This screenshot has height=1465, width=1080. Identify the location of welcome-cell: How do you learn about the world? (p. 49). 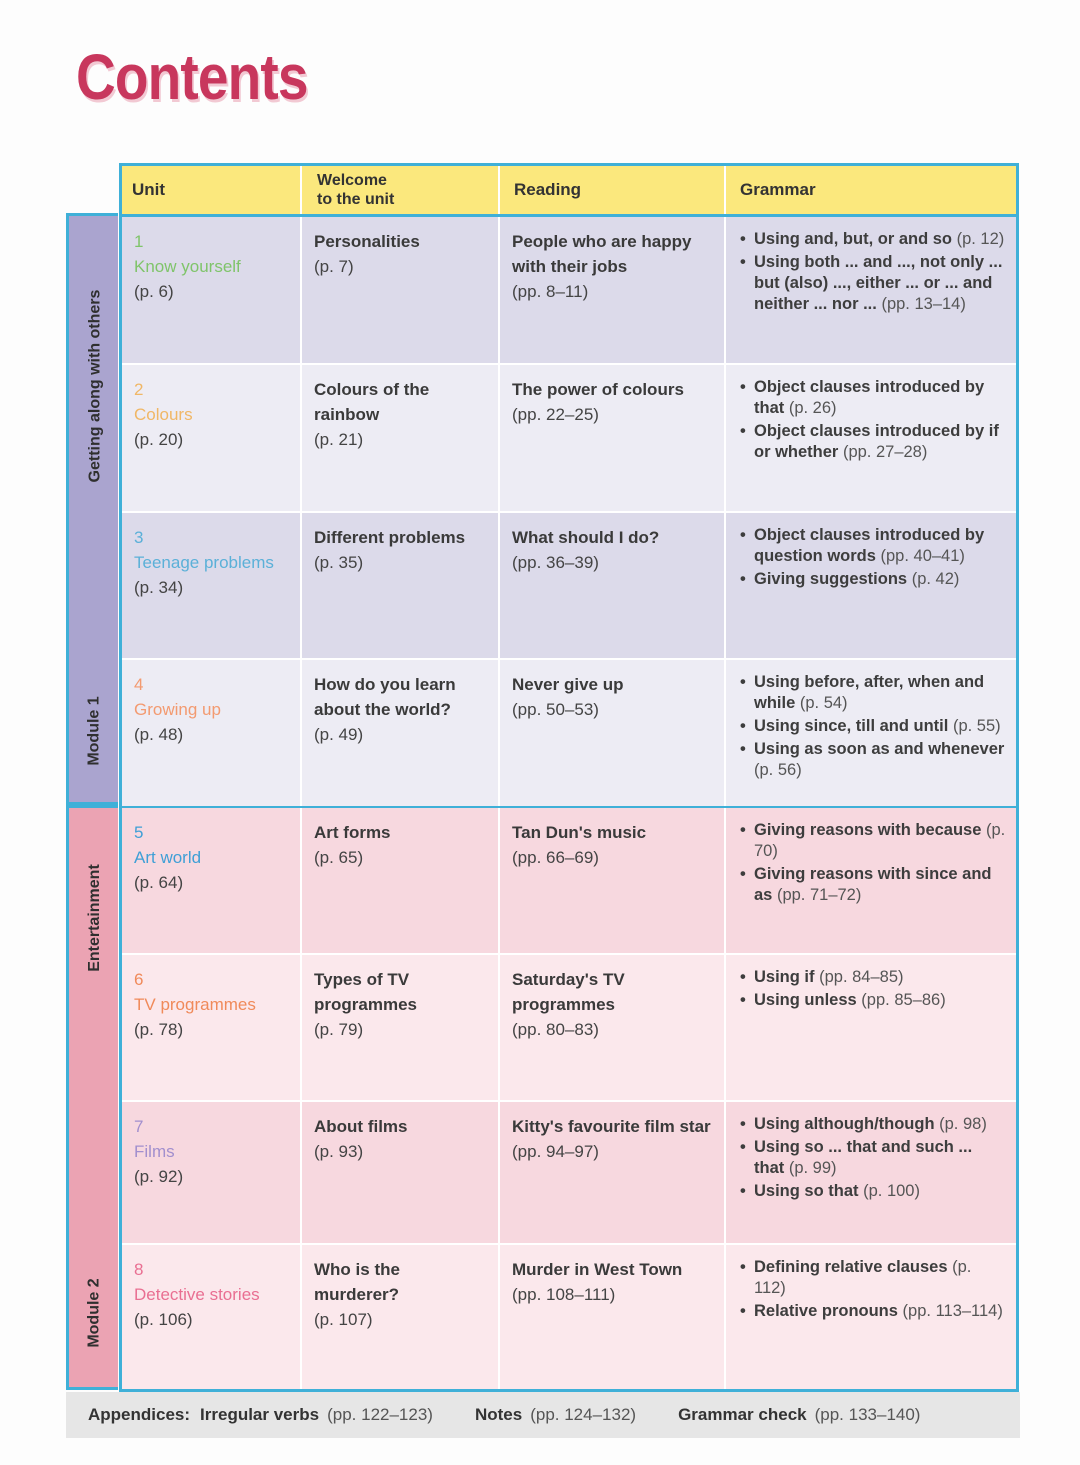
(400, 733).